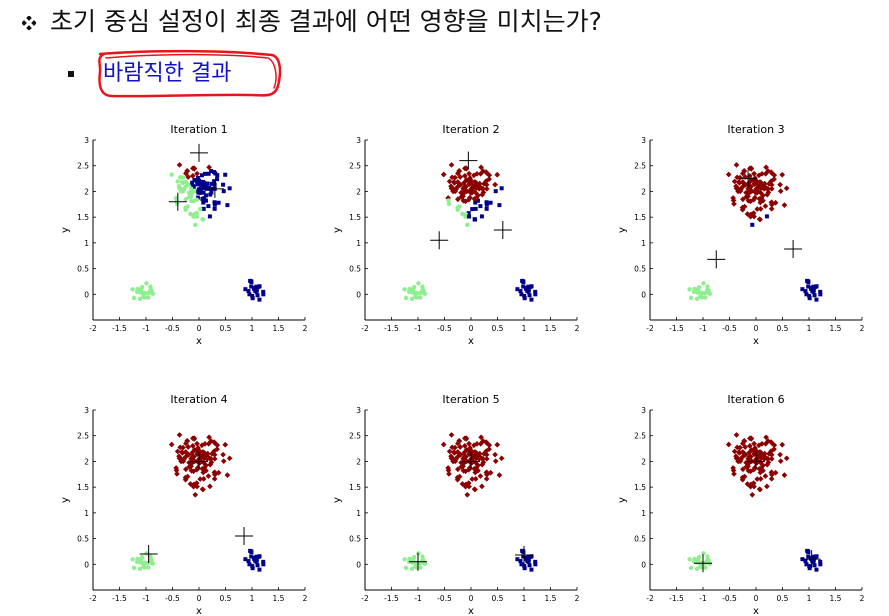 This screenshot has height=616, width=889. What do you see at coordinates (279, 328) in the screenshot?
I see `x-tick-label: 1.5` at bounding box center [279, 328].